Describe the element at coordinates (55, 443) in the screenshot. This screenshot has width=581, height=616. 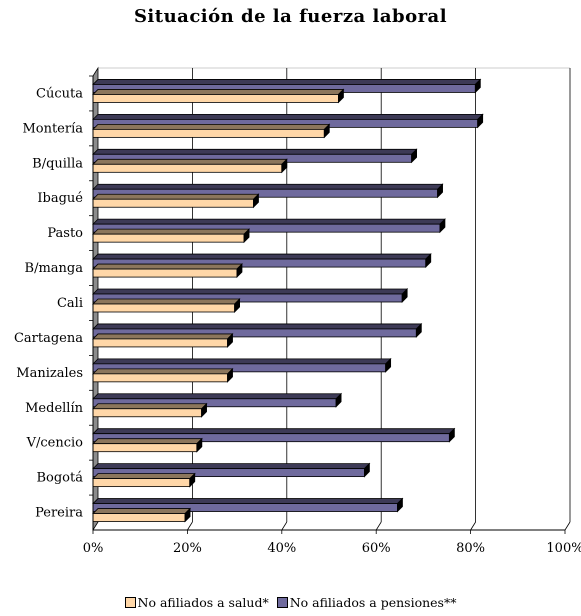
I see `category-label: V/cencio` at that location.